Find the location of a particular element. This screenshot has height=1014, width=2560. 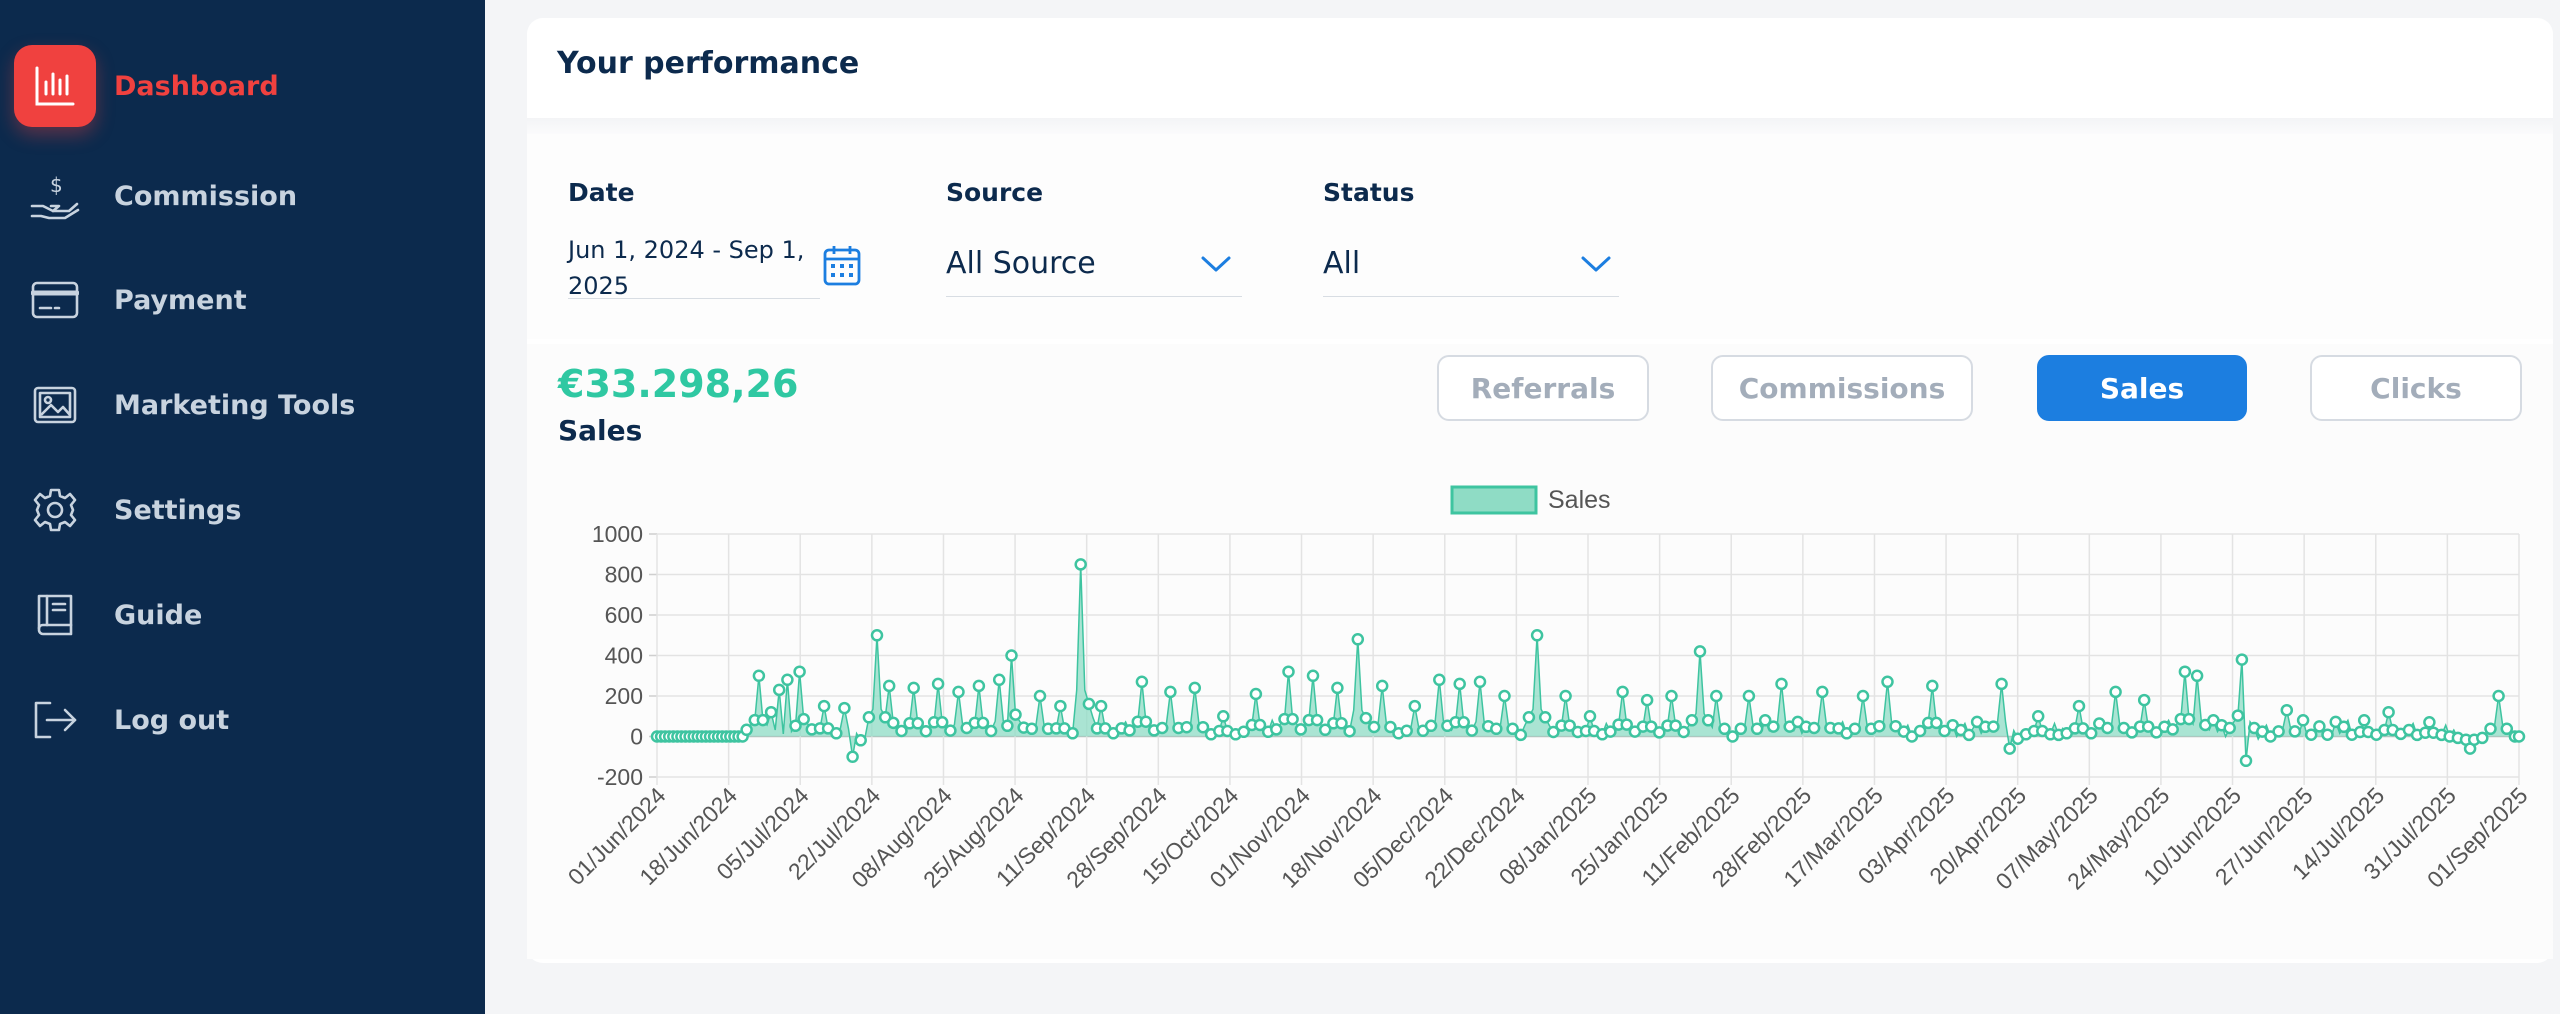

sidebar-item-logout: Log out is located at coordinates (234, 720).